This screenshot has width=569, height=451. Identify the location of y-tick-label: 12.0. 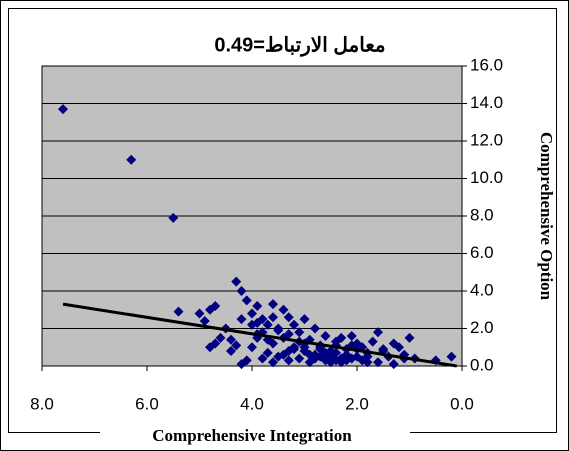
(486, 139).